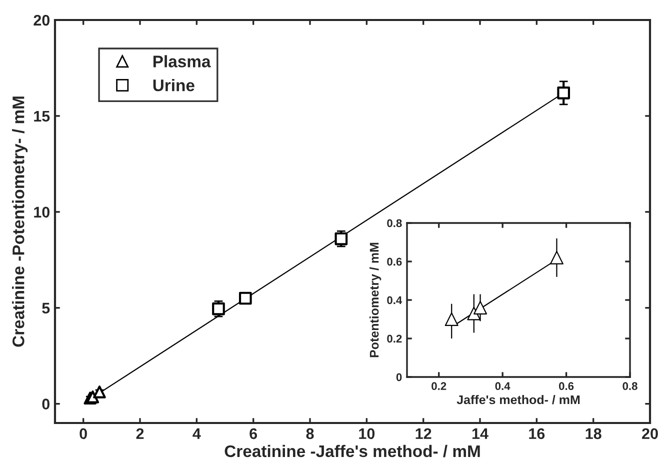 This screenshot has width=658, height=464. I want to click on x-axis-title: Jaffe's method- / mM, so click(518, 399).